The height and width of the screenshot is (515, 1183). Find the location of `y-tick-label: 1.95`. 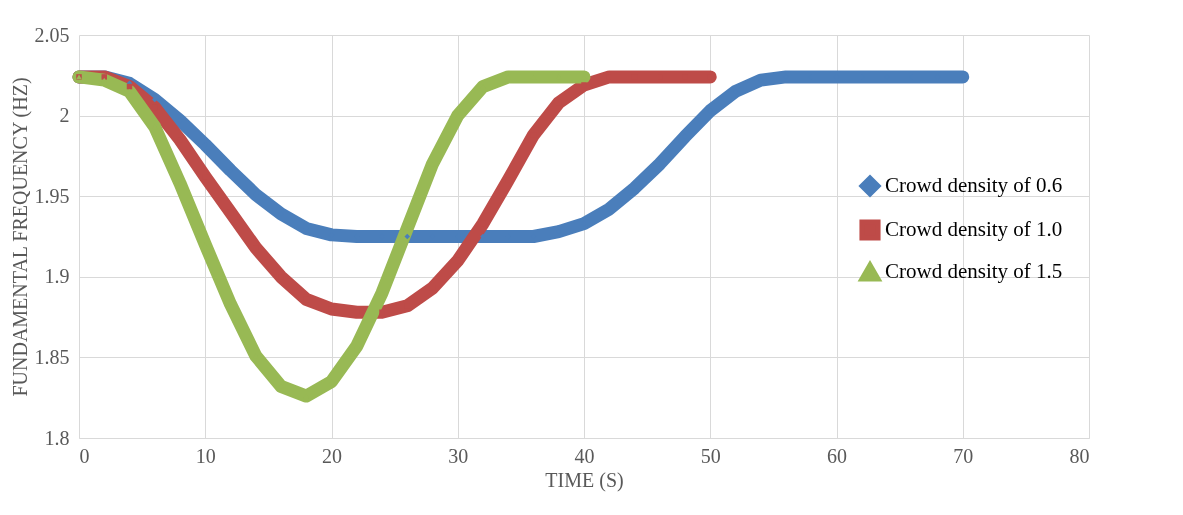

y-tick-label: 1.95 is located at coordinates (52, 195).